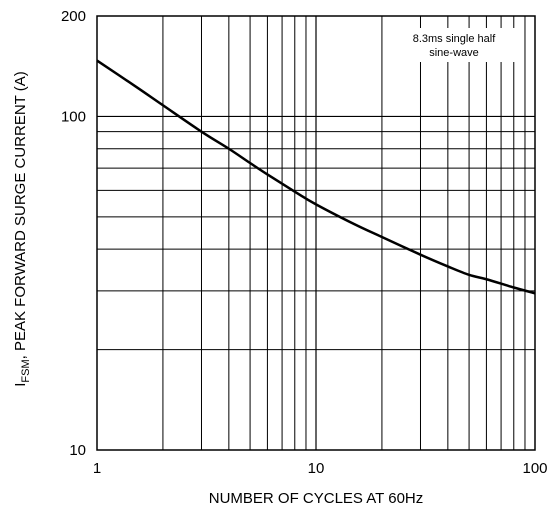  What do you see at coordinates (73, 16) in the screenshot?
I see `y-tick-label: 200` at bounding box center [73, 16].